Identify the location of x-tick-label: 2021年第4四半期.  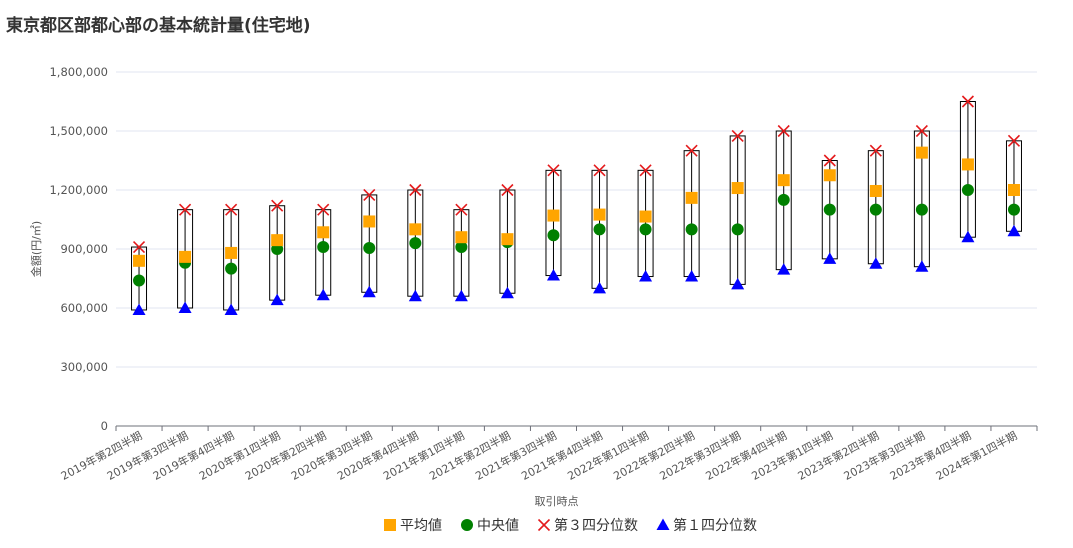
(562, 455).